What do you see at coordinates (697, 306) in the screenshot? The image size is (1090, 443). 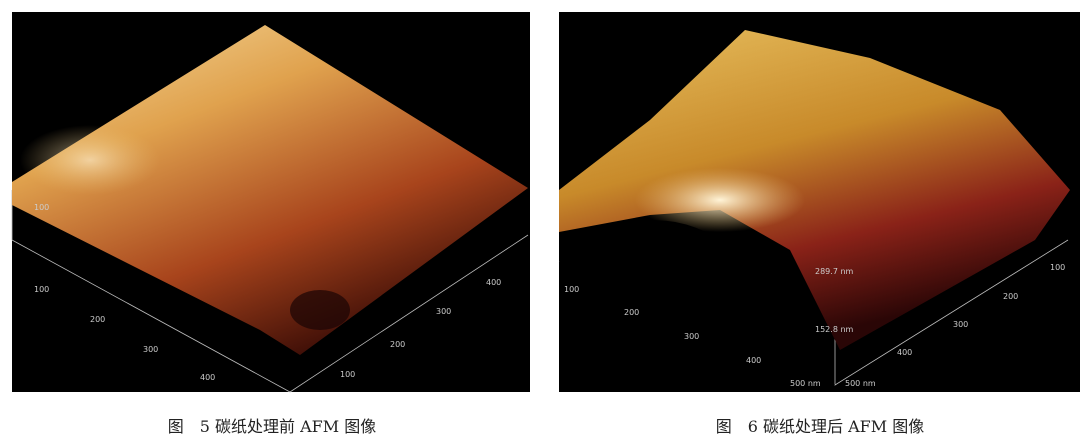 I see `surface-shadow` at bounding box center [697, 306].